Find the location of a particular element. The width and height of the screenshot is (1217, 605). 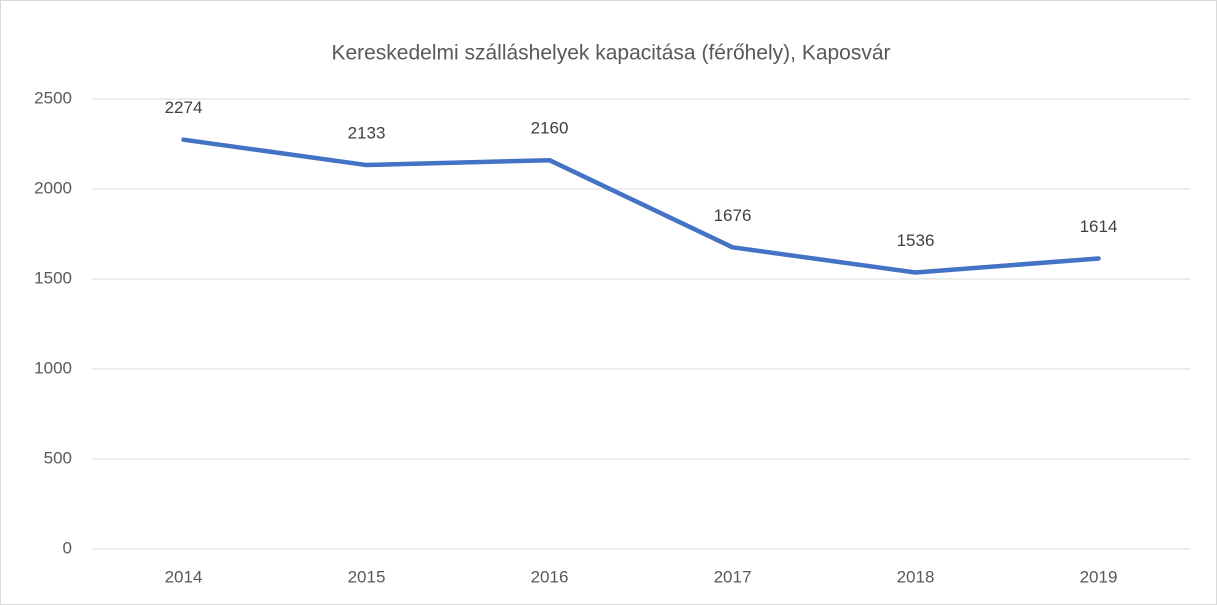

x-tick-label: 2018 is located at coordinates (916, 576).